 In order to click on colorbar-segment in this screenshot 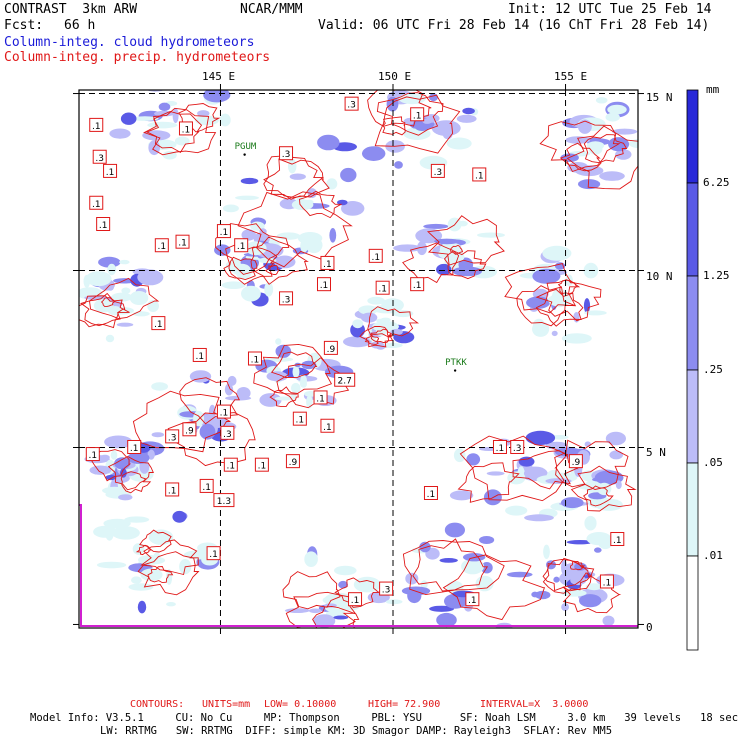, I will do `click(692, 229)`.